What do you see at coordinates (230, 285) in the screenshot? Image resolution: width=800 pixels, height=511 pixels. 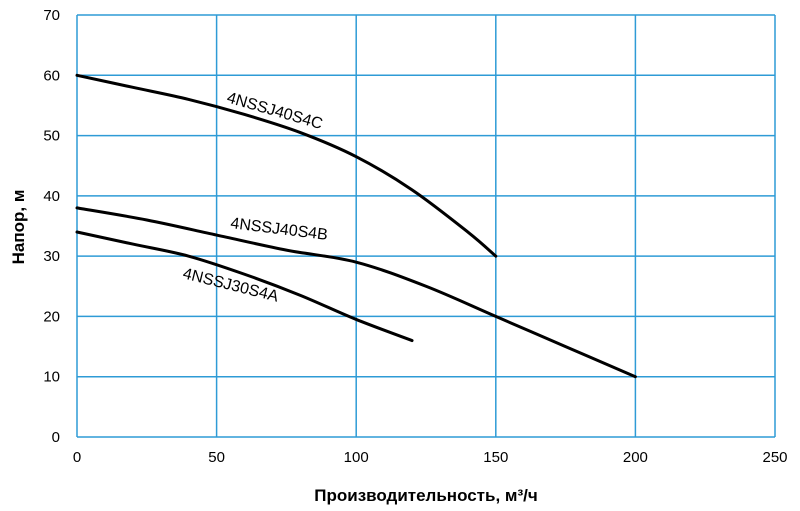 I see `series-label: 4NSSJ30S4A` at bounding box center [230, 285].